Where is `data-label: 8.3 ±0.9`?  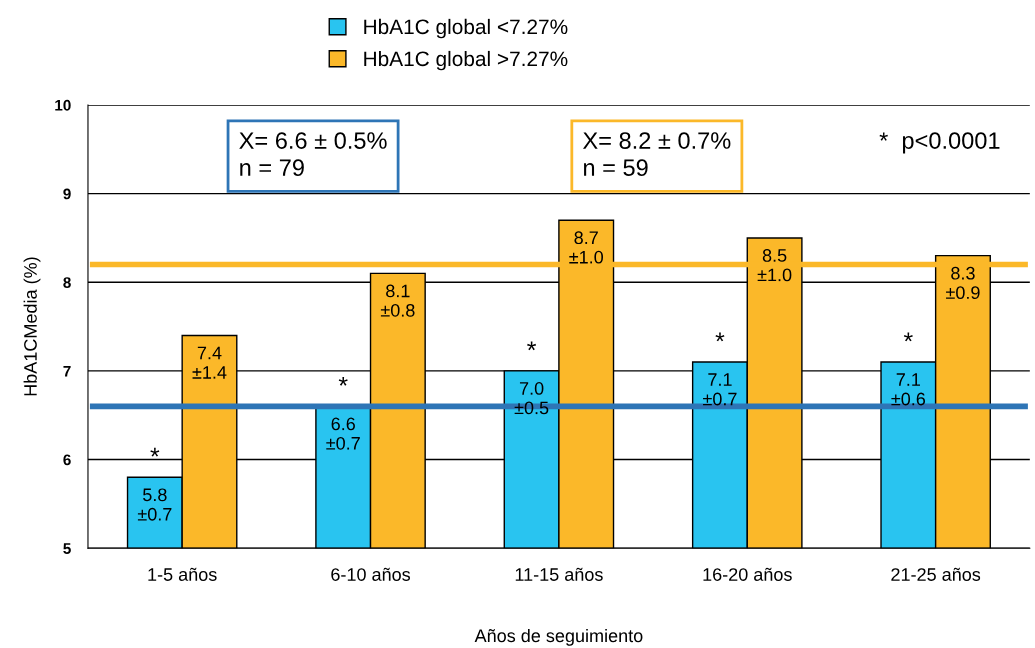
data-label: 8.3 ±0.9 is located at coordinates (963, 283).